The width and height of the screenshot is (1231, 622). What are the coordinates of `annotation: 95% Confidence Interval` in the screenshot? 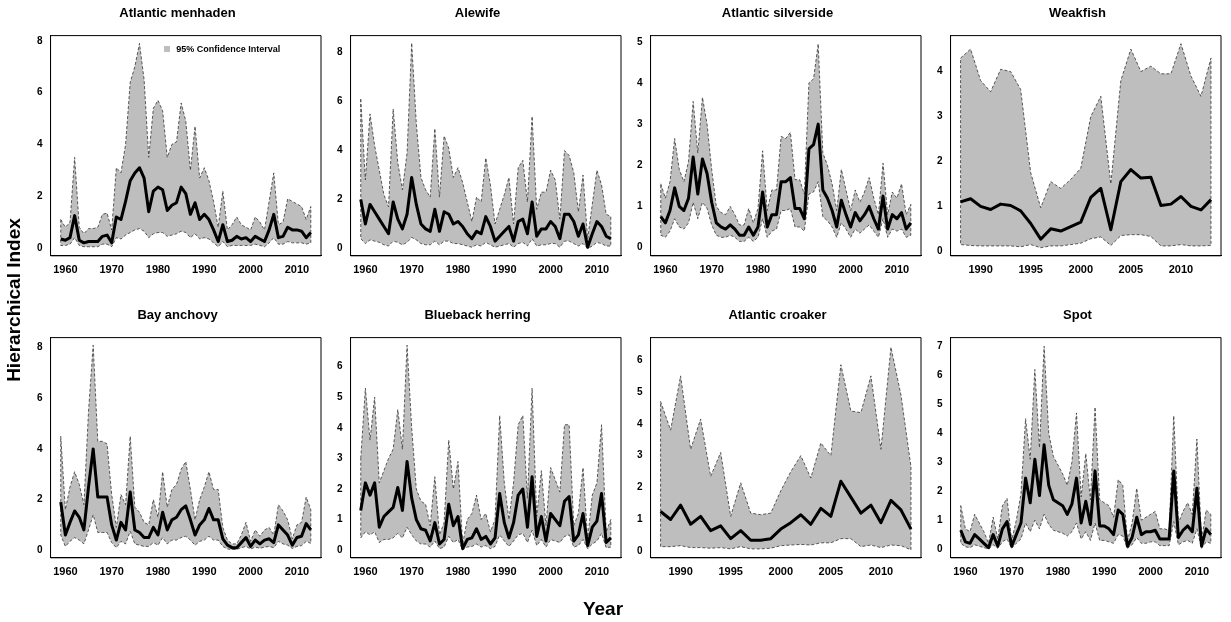 It's located at (228, 48).